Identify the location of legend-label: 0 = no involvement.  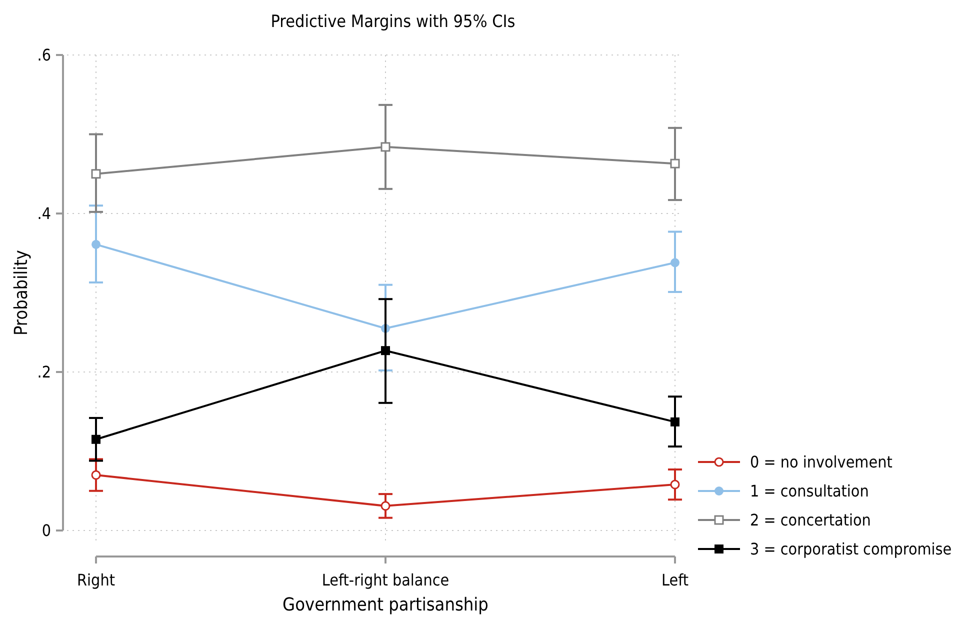
(821, 462).